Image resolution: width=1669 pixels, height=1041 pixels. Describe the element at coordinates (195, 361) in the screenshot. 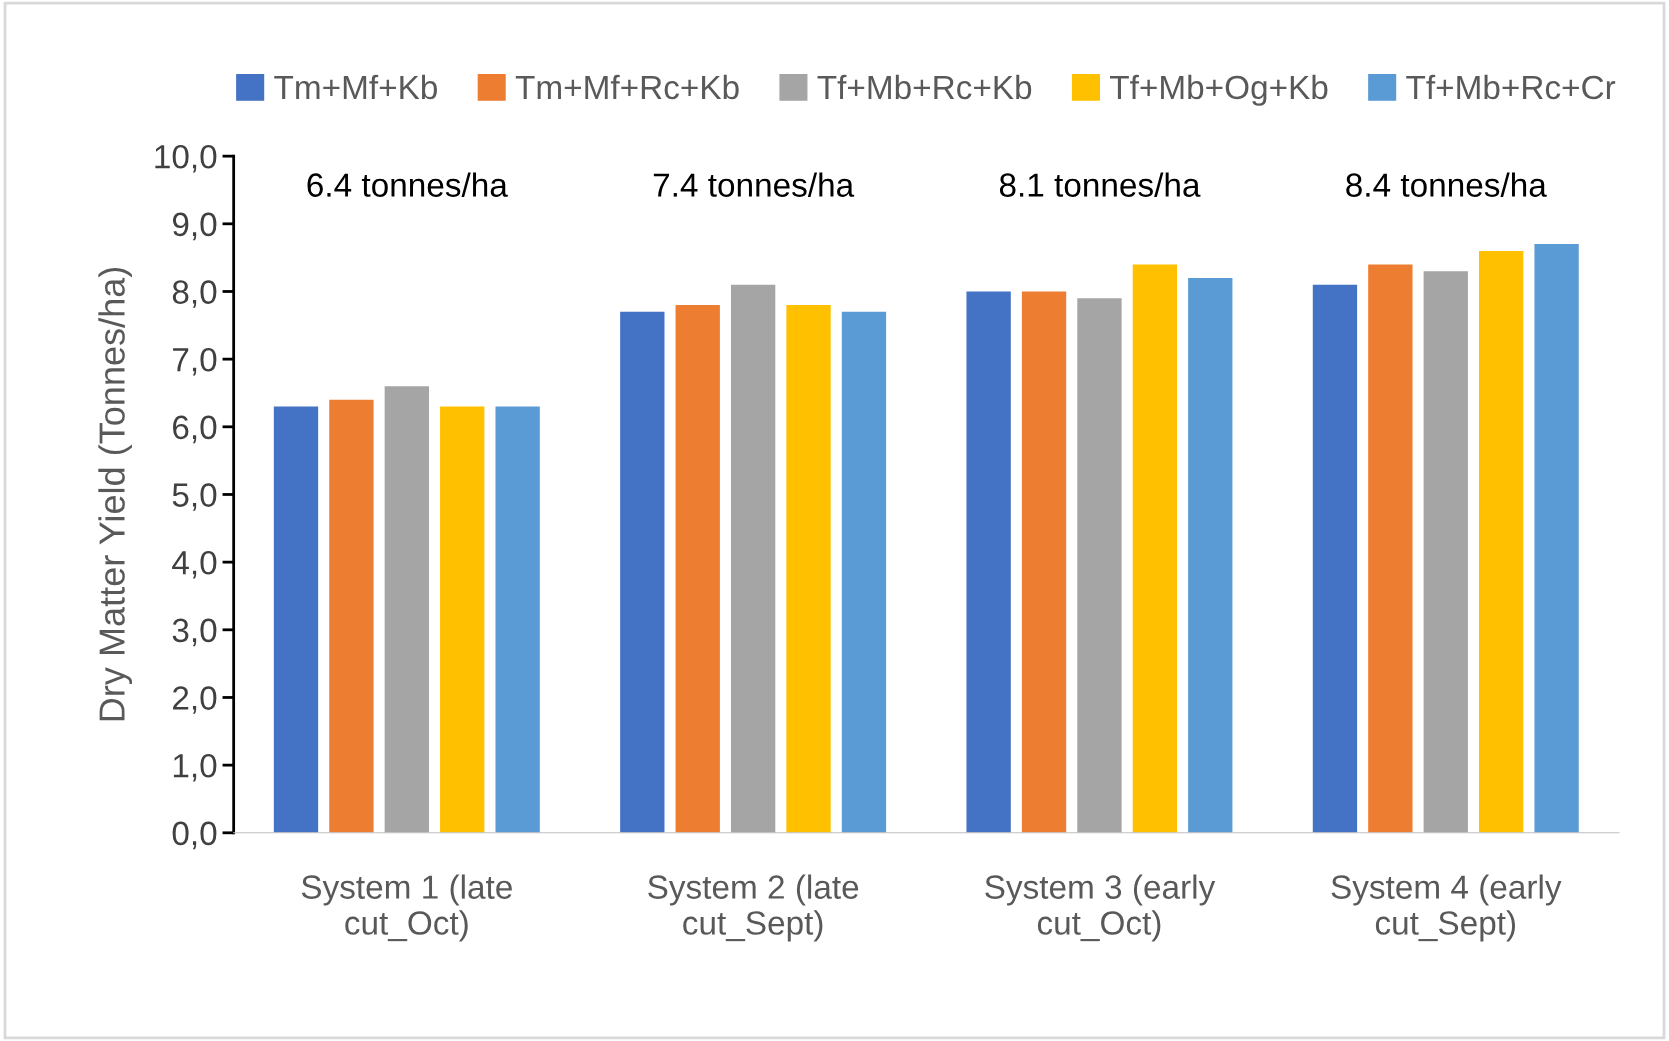

I see `y-tick-label: 7,0` at that location.